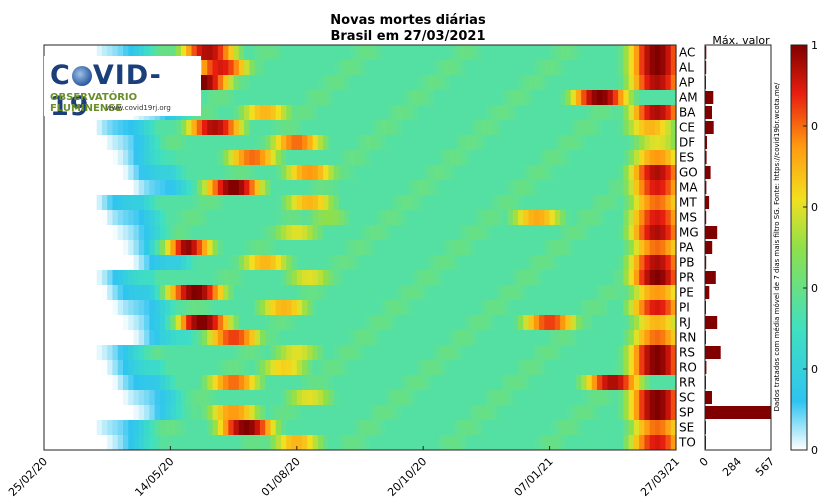 The width and height of the screenshot is (819, 500). I want to click on x-tick-label: 25/02/20, so click(28, 477).